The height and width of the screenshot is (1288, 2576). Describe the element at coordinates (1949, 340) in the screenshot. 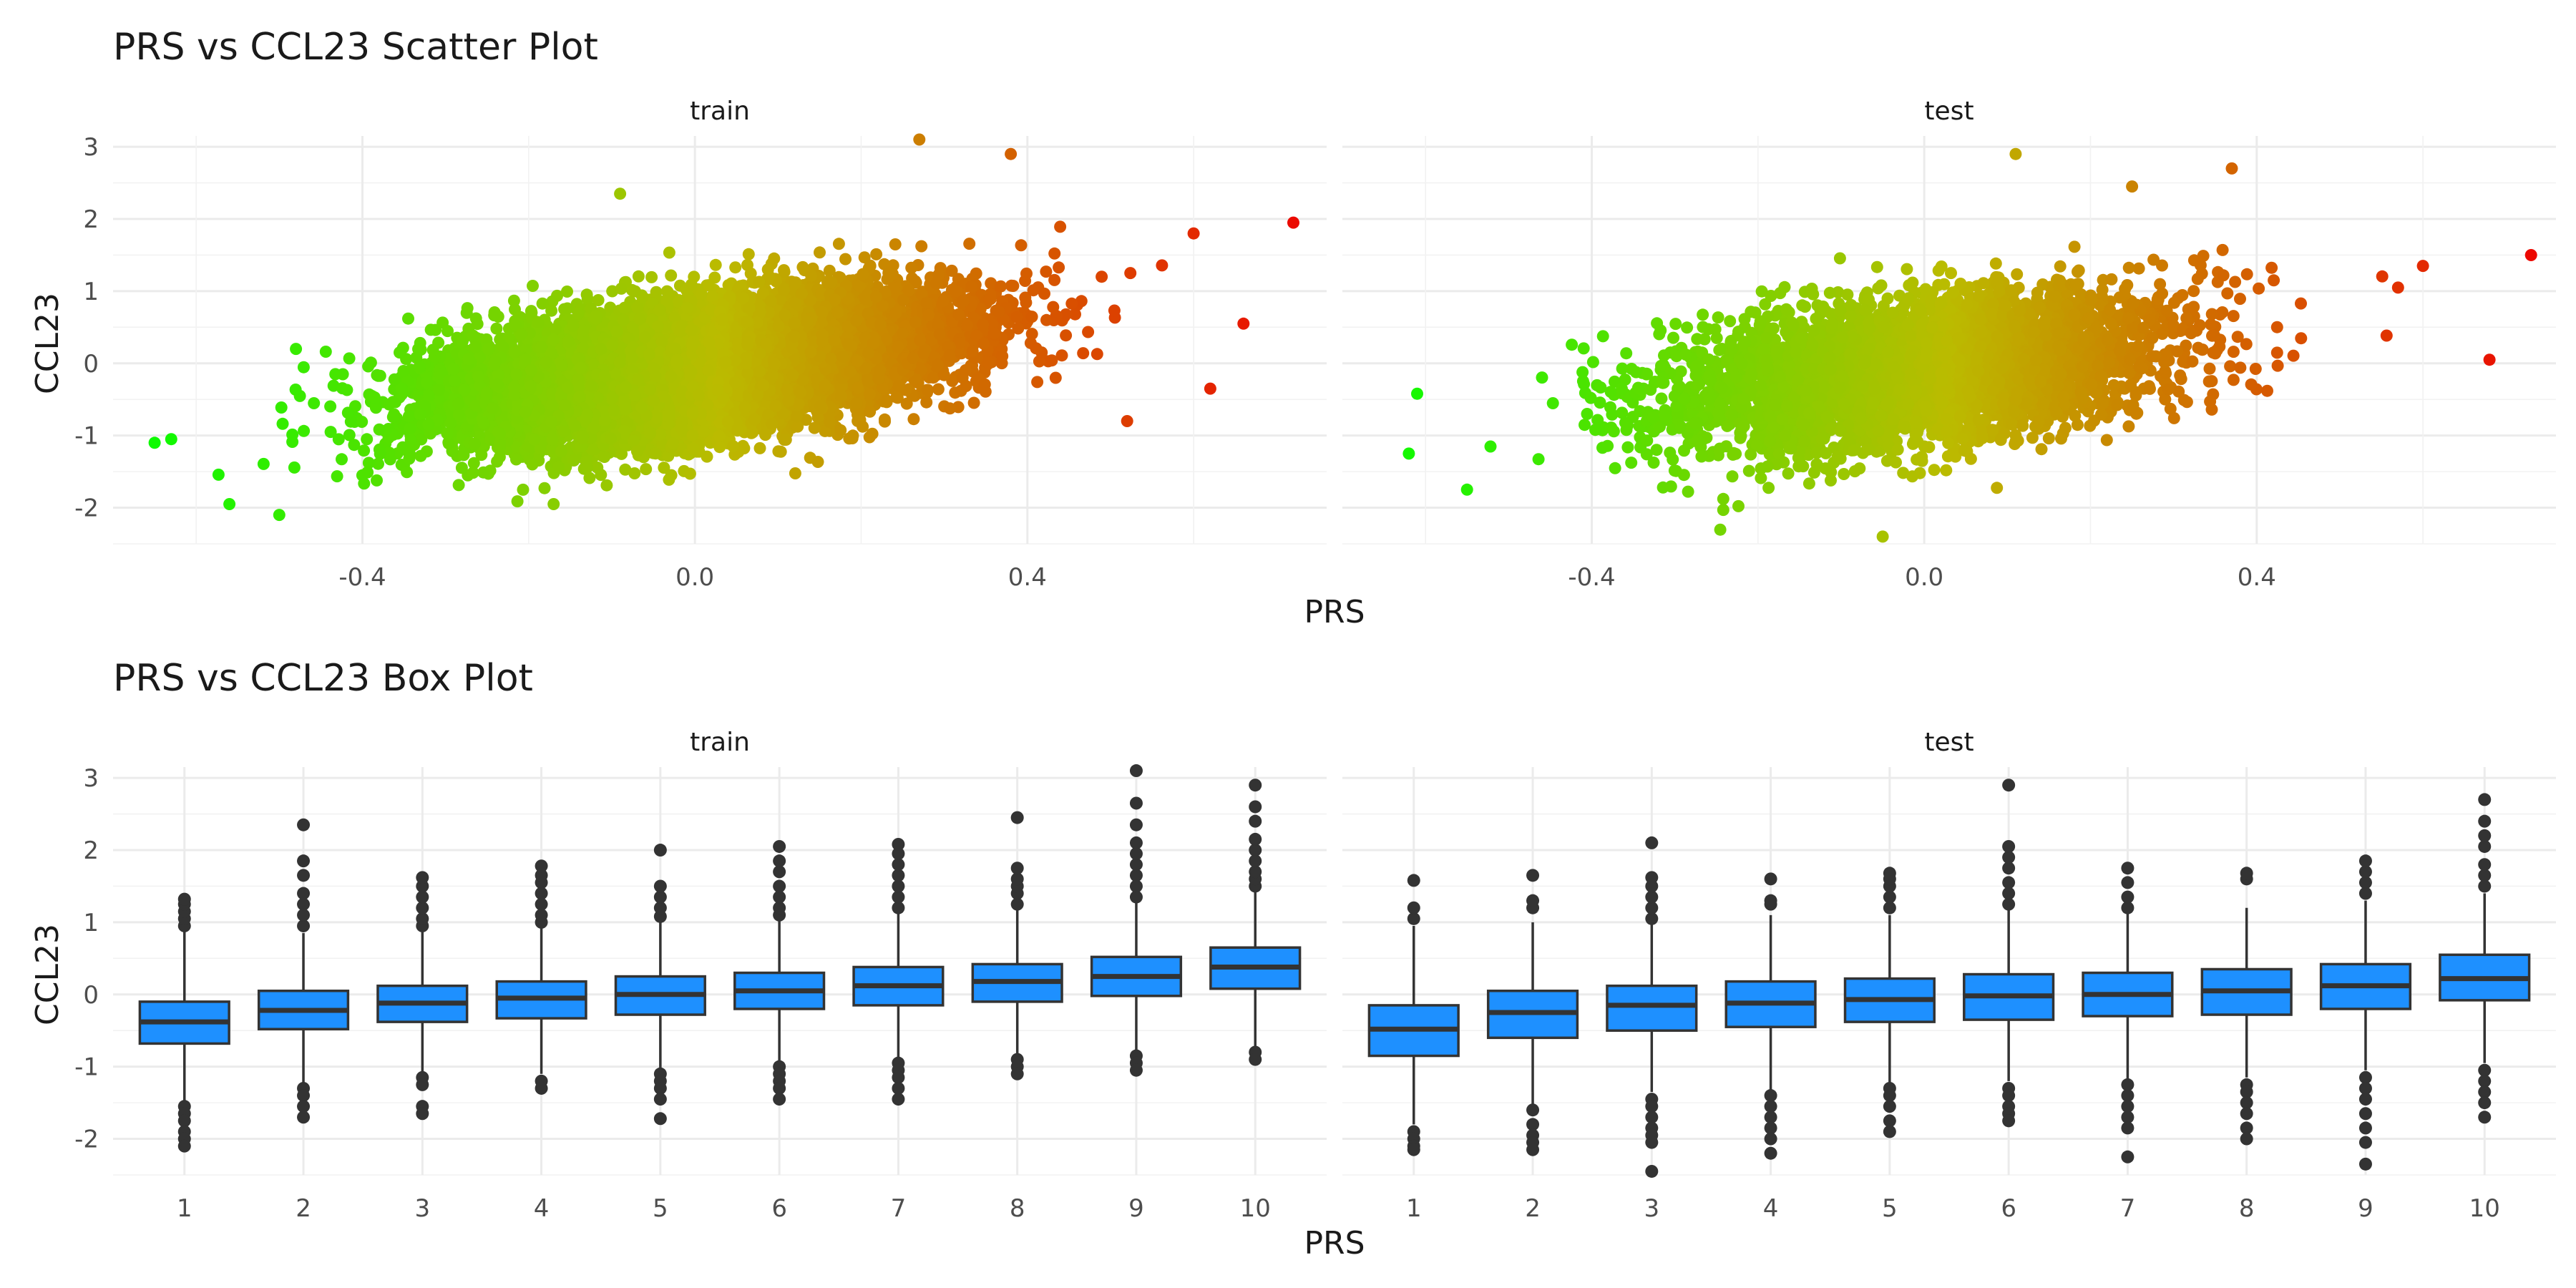

I see `scatter-panel-test-grid` at that location.